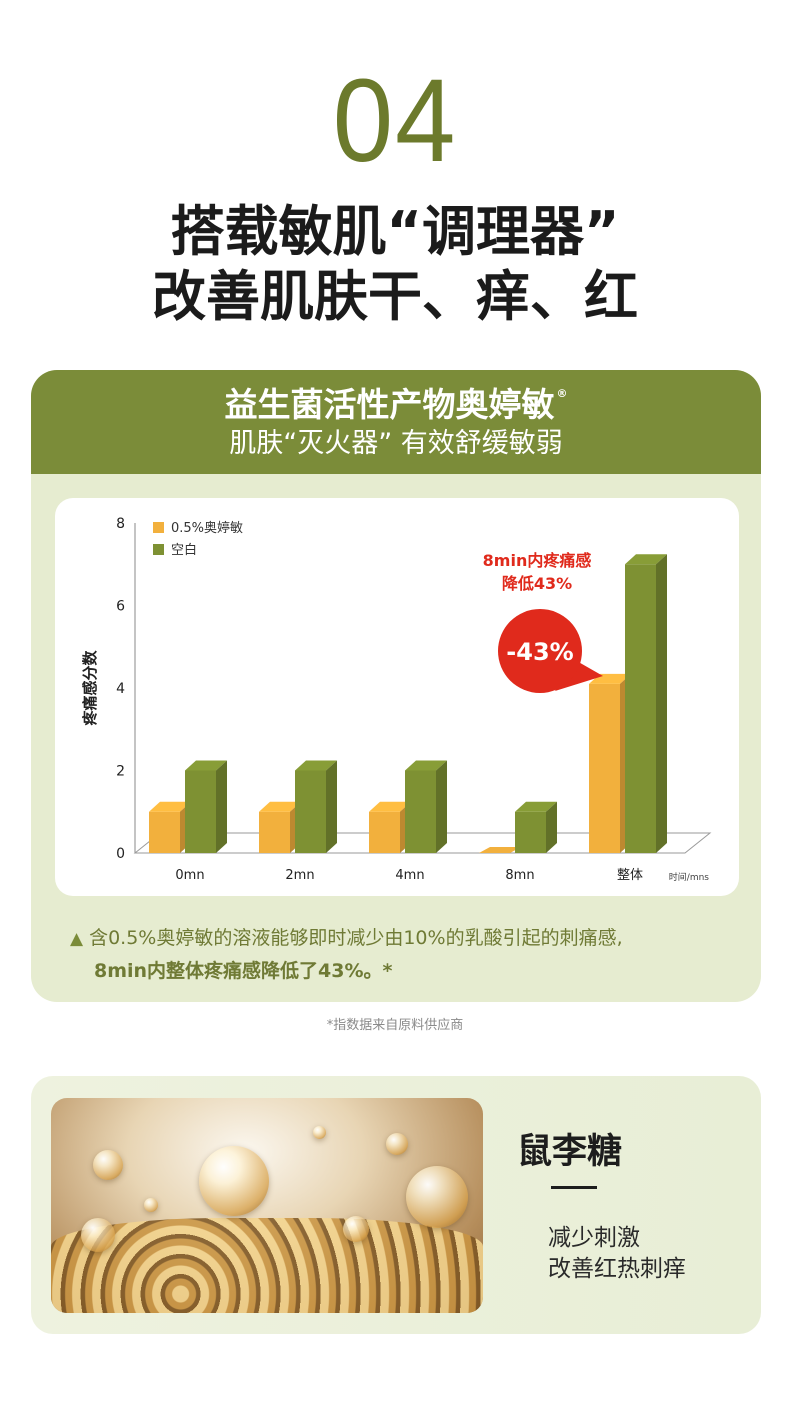 This screenshot has width=790, height=1413. I want to click on y-tick-label: 6, so click(120, 607).